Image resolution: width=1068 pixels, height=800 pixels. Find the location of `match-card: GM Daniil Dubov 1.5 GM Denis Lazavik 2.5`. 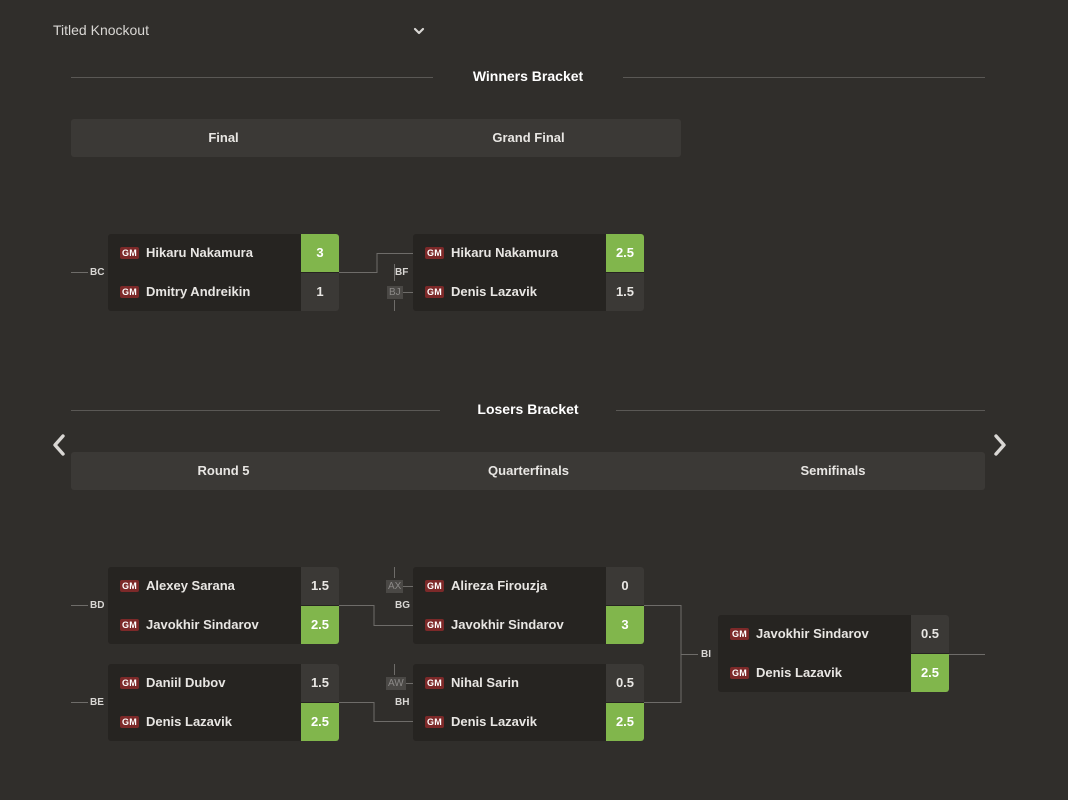

match-card: GM Daniil Dubov 1.5 GM Denis Lazavik 2.5 is located at coordinates (223, 702).